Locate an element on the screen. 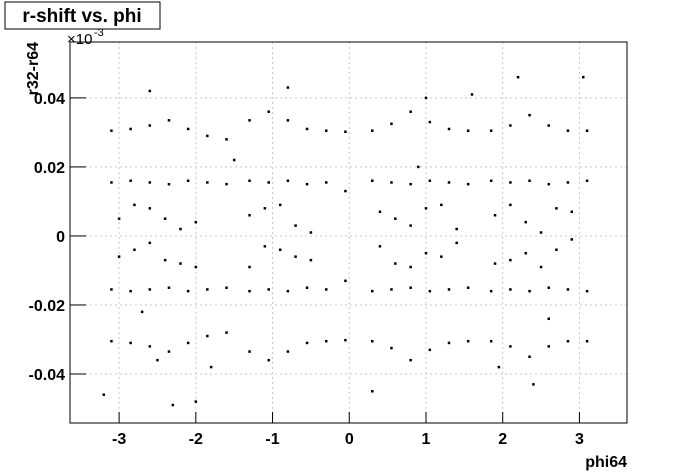  y-multiplier: ×10 is located at coordinates (79, 39).